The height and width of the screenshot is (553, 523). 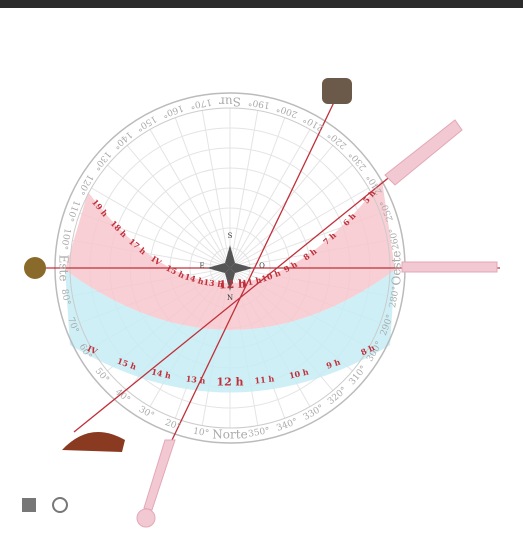 What do you see at coordinates (173, 110) in the screenshot?
I see `degree-label: 160°` at bounding box center [173, 110].